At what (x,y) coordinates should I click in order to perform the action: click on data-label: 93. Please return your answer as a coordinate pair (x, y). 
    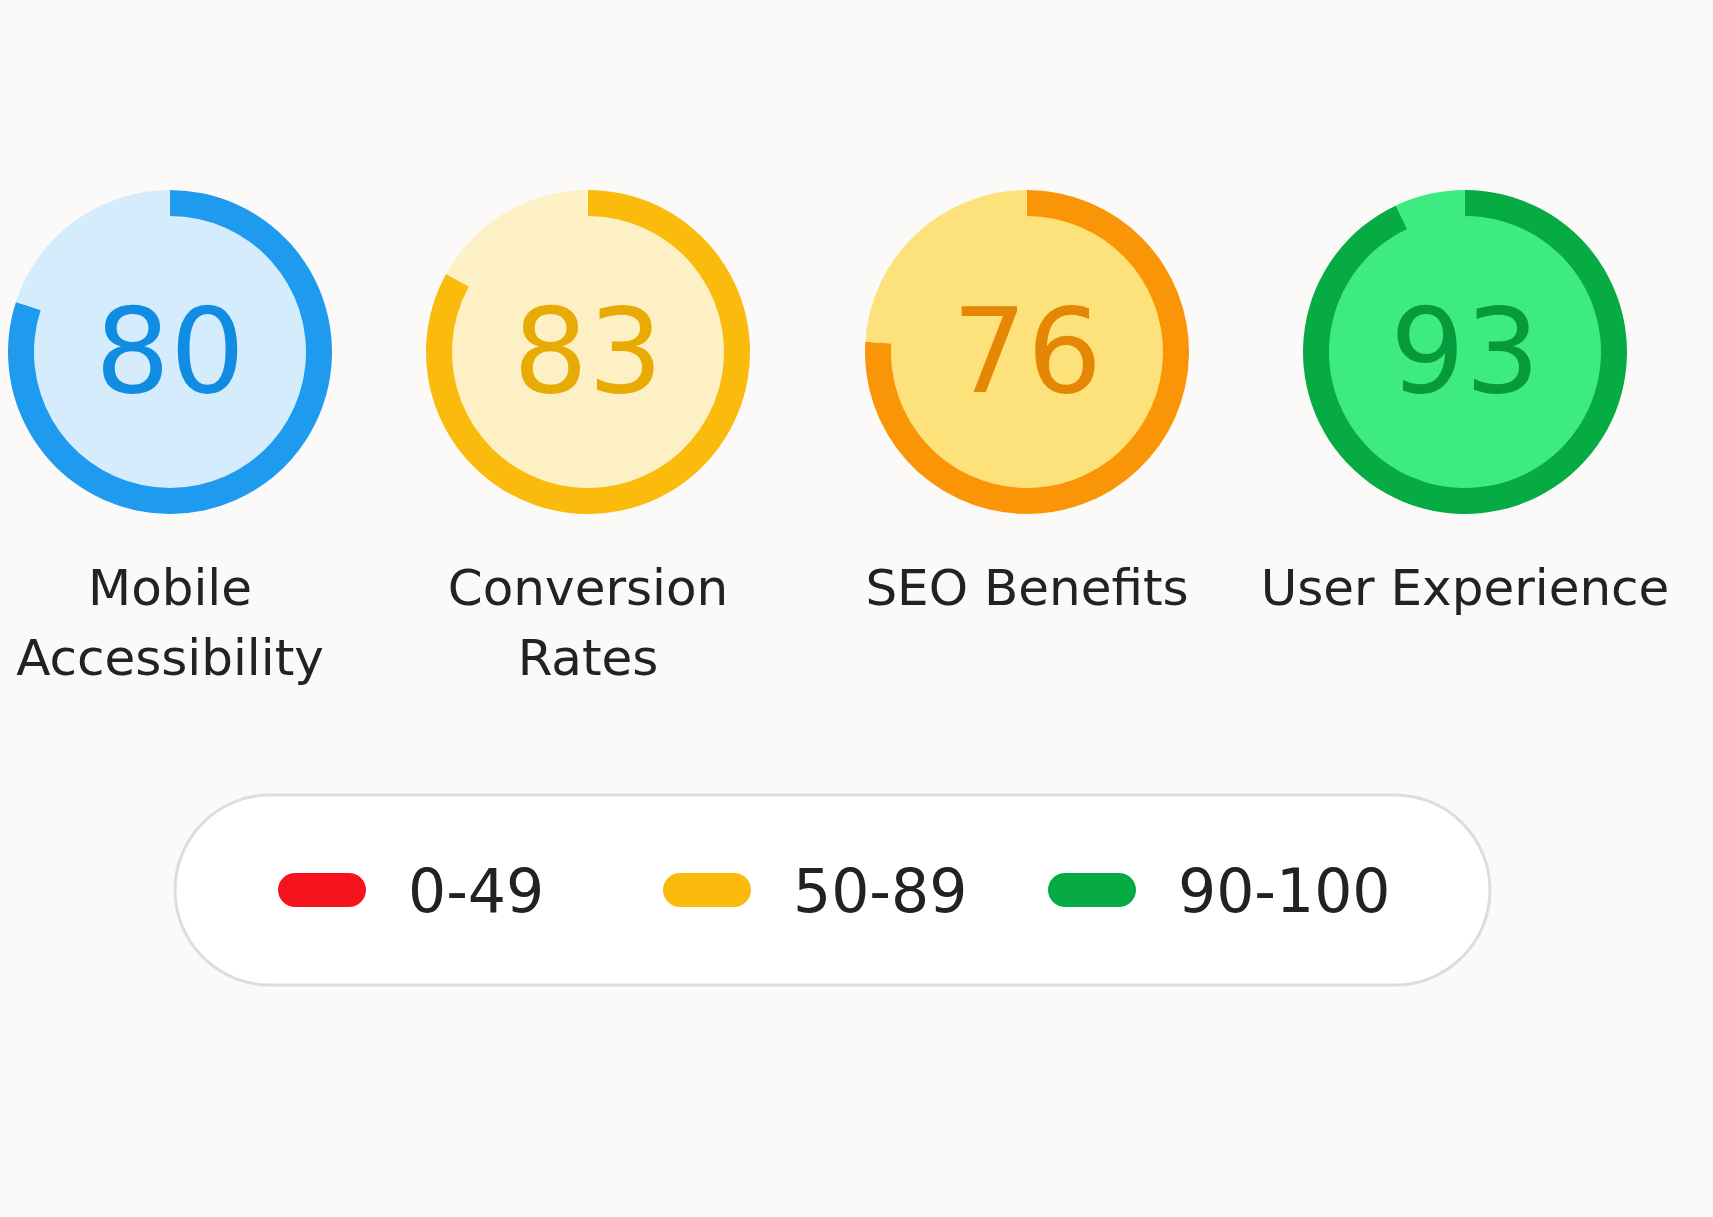
    Looking at the image, I should click on (1465, 351).